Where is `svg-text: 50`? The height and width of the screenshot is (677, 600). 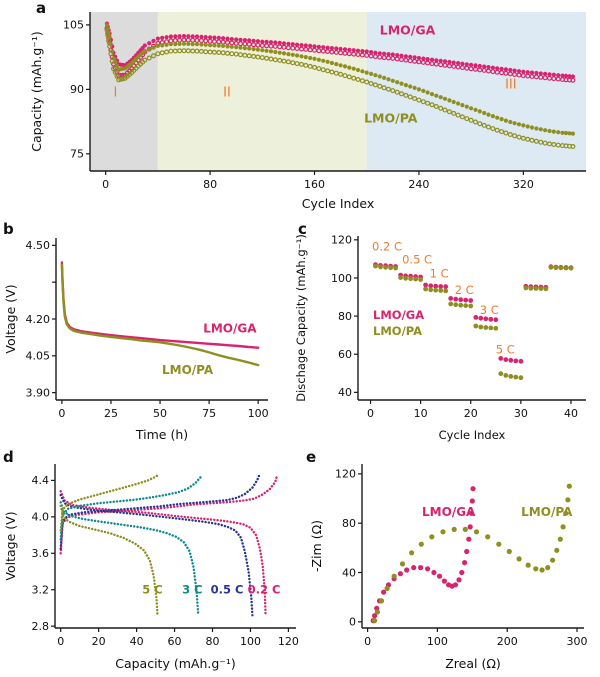 svg-text: 50 is located at coordinates (160, 413).